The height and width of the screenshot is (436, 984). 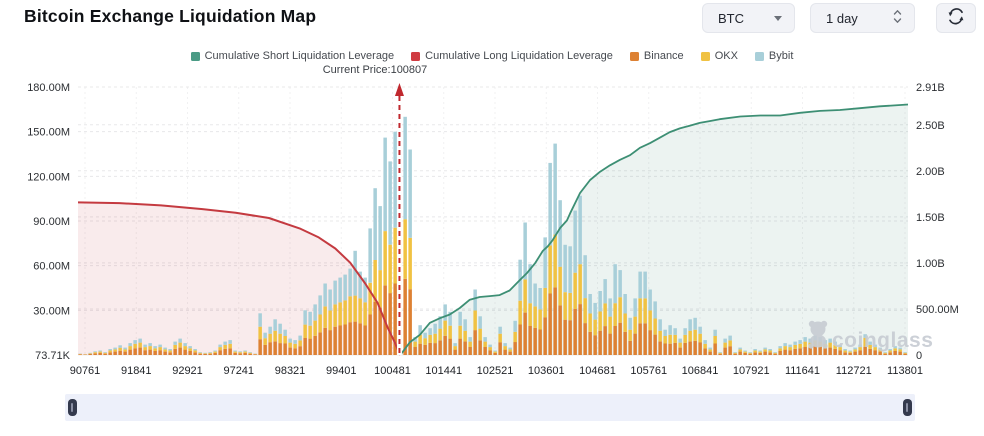 I want to click on svg-text: 30.00M, so click(x=51, y=311).